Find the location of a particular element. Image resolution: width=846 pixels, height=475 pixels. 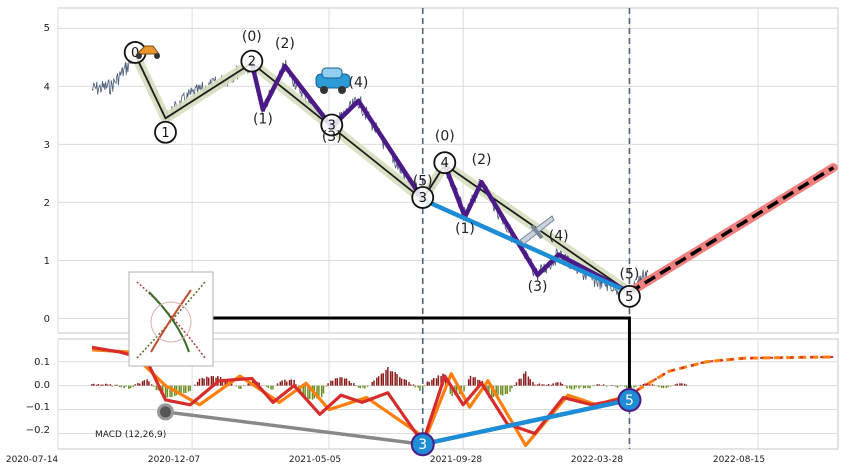

macd-projection-line is located at coordinates (735, 373).